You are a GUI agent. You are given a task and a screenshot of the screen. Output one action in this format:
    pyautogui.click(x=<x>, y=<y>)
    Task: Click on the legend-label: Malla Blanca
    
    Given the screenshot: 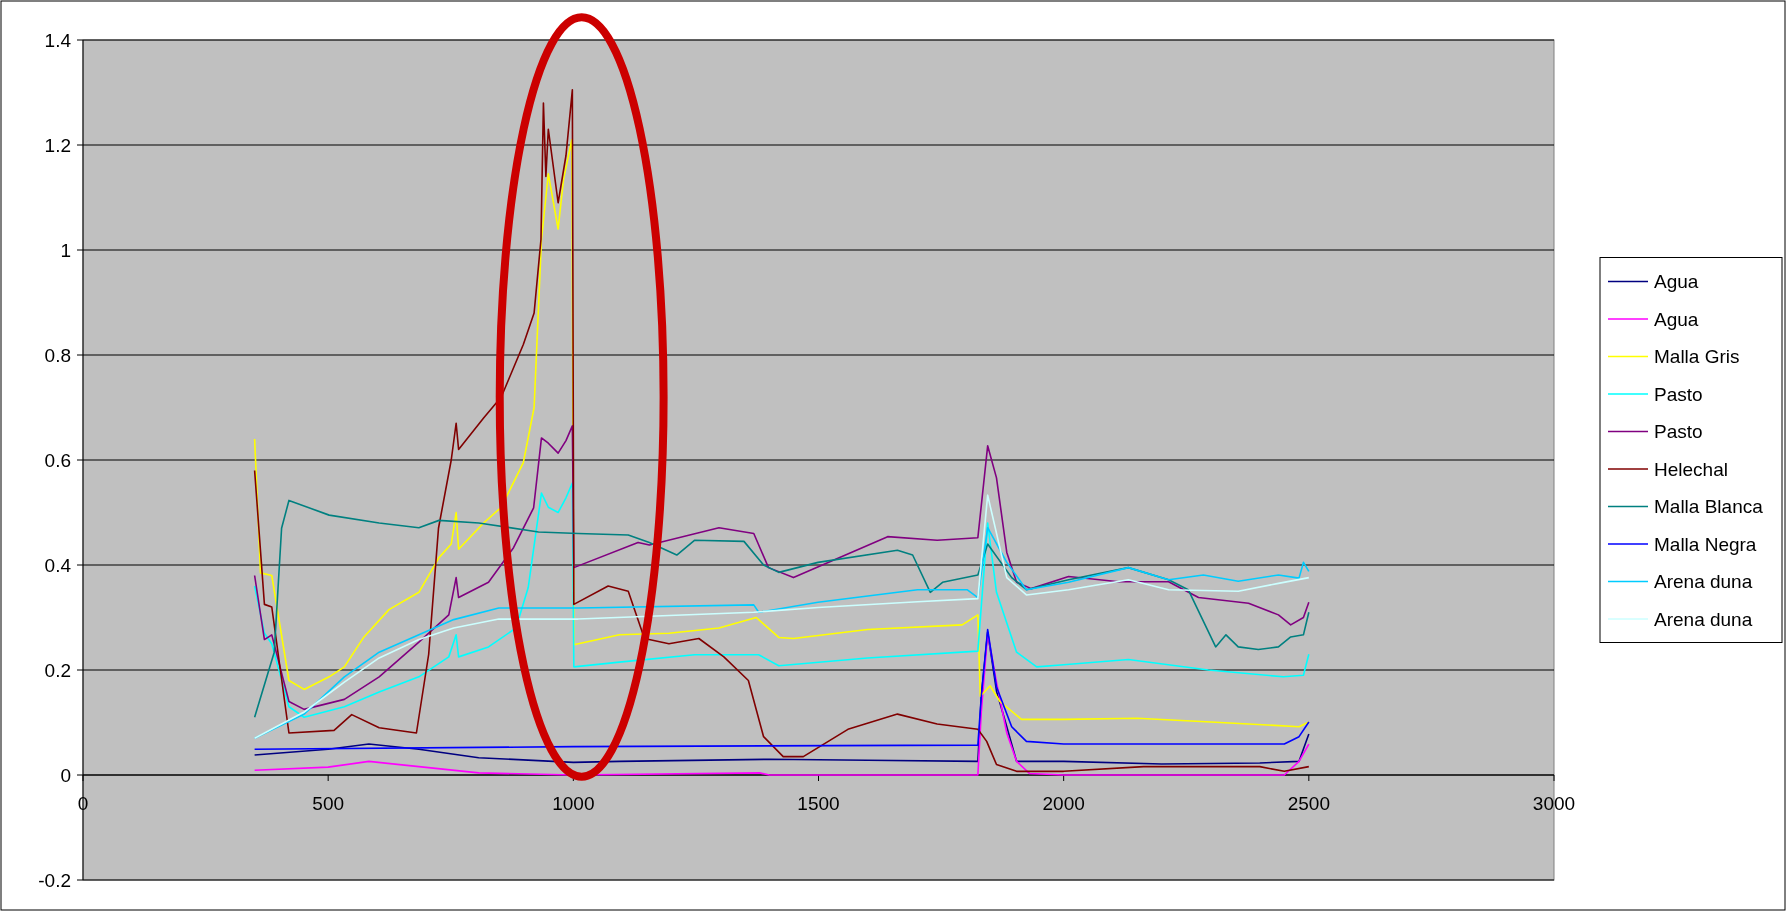 What is the action you would take?
    pyautogui.click(x=1709, y=507)
    